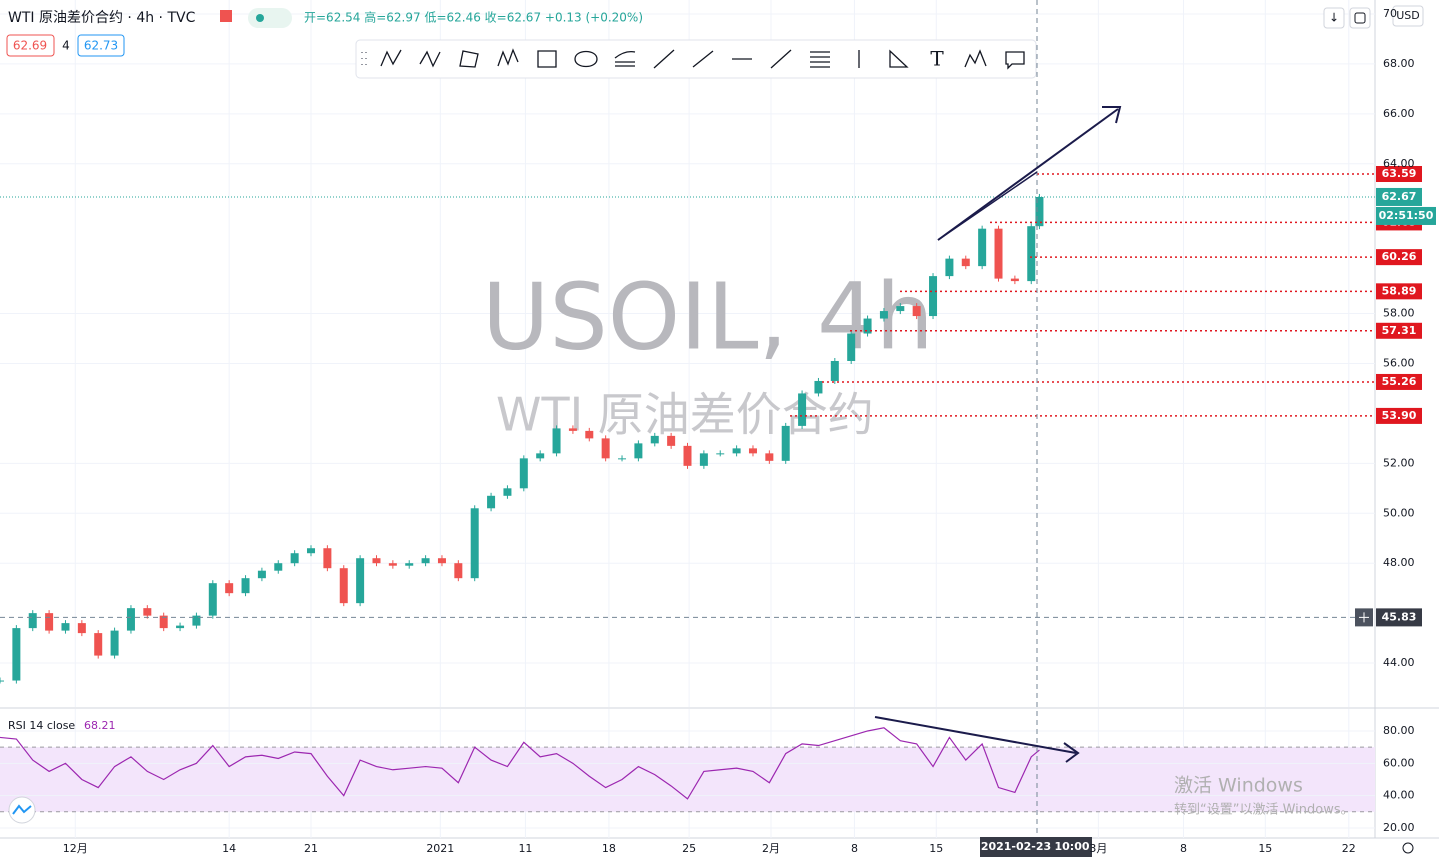 This screenshot has height=859, width=1439. I want to click on watermark-symbol: USOIL, 4h, so click(708, 316).